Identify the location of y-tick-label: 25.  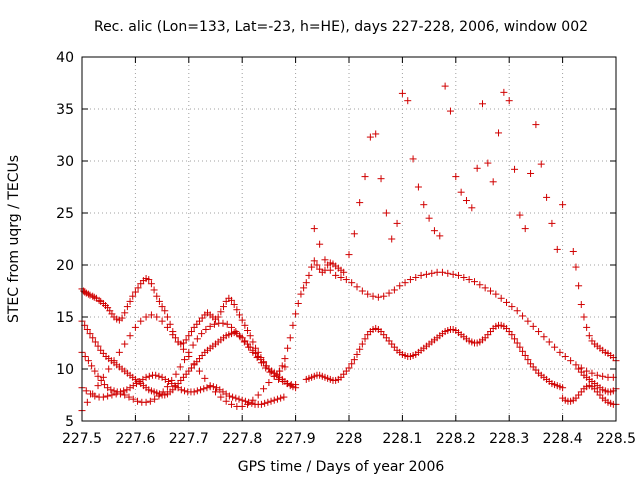
(65, 214).